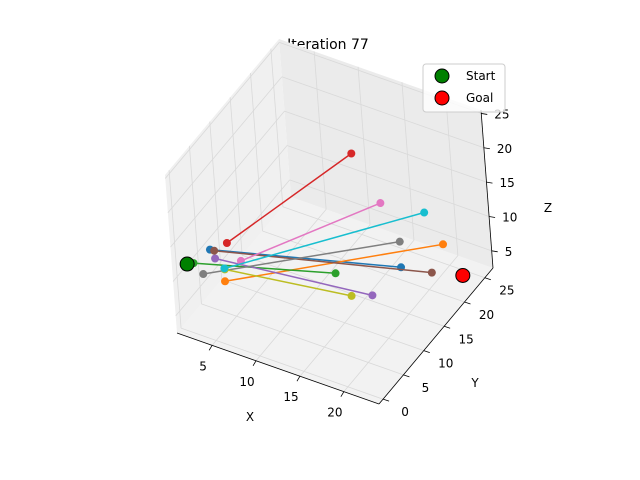 This screenshot has width=640, height=480. Describe the element at coordinates (487, 189) in the screenshot. I see `z-axis-line` at that location.